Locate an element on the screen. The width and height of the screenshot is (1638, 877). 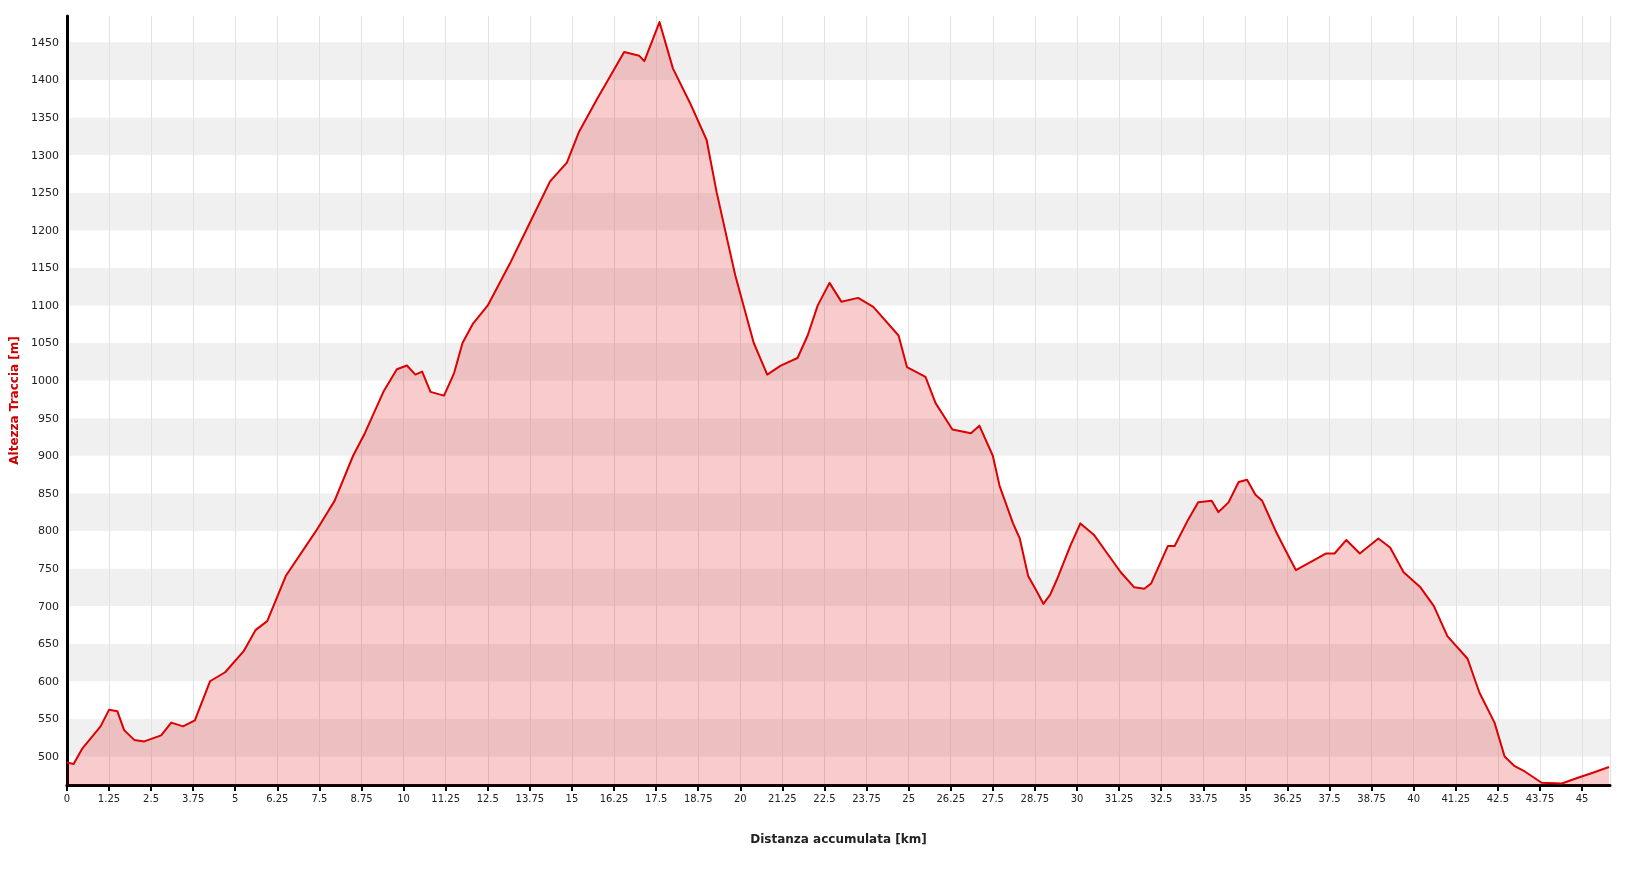
y-tick-label: 950 is located at coordinates (48, 418).